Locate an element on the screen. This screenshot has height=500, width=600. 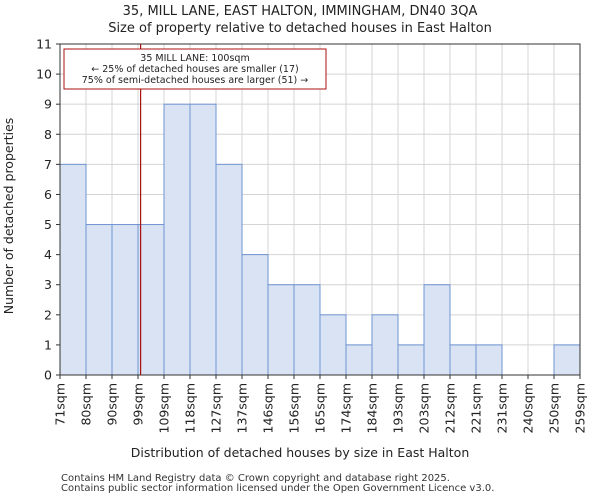
y-tick-label: 5 is located at coordinates (48, 224).